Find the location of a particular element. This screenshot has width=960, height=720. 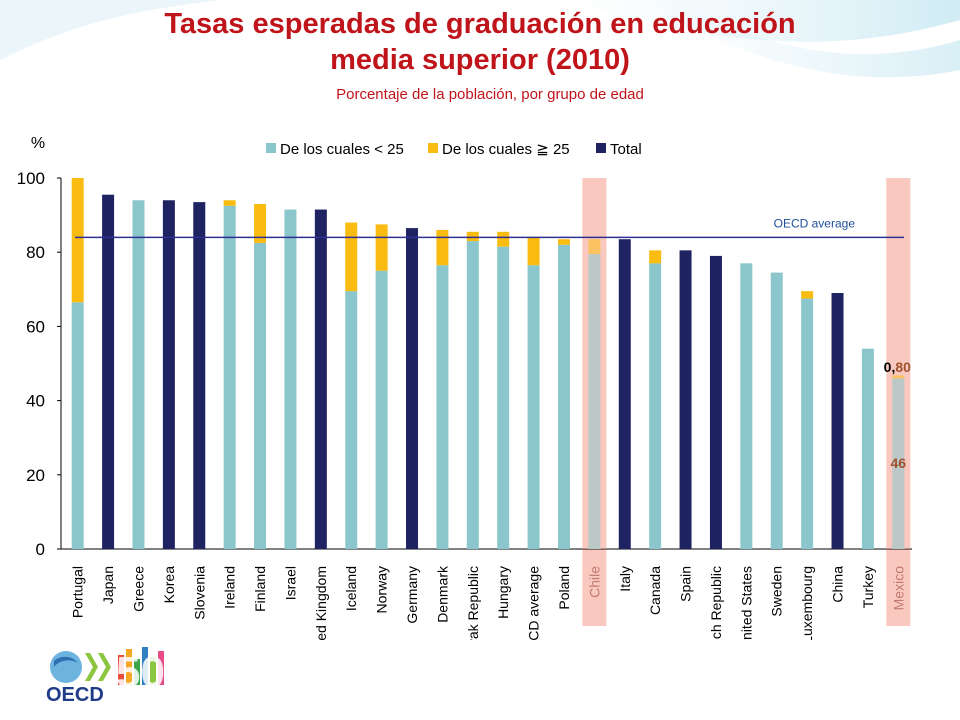

y-tick-label: 40 is located at coordinates (35, 401).